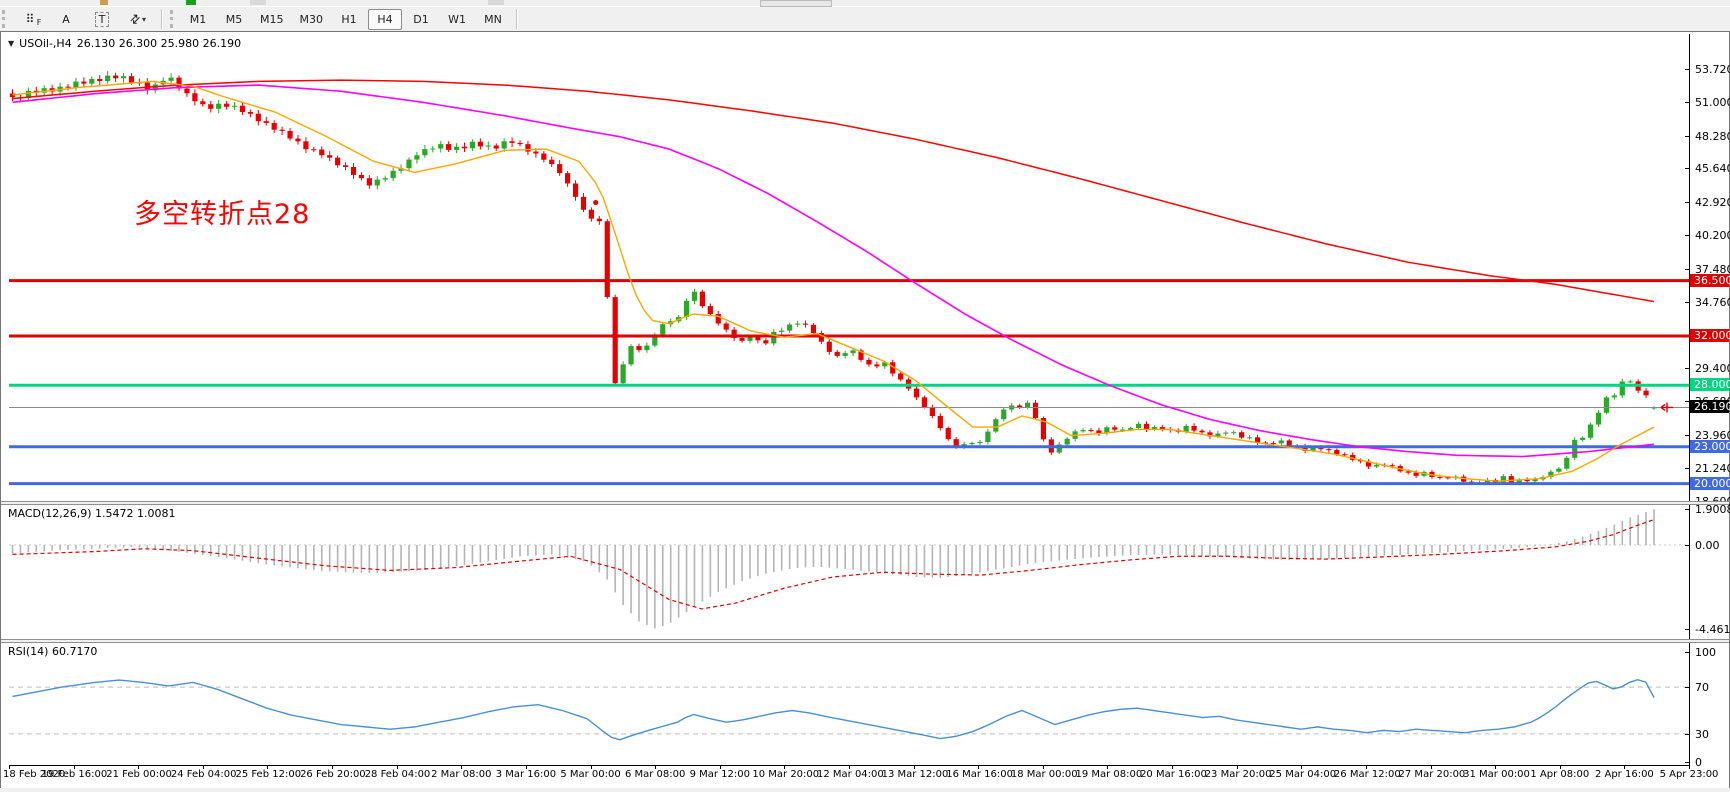 The image size is (1730, 792). I want to click on profiles-grid-icon: ⠿ F, so click(33, 19).